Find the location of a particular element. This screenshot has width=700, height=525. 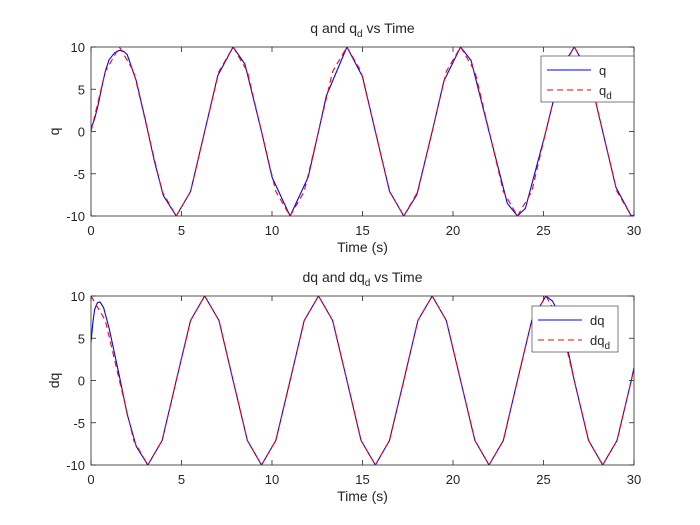

legend-label-dq: dq is located at coordinates (597, 320).